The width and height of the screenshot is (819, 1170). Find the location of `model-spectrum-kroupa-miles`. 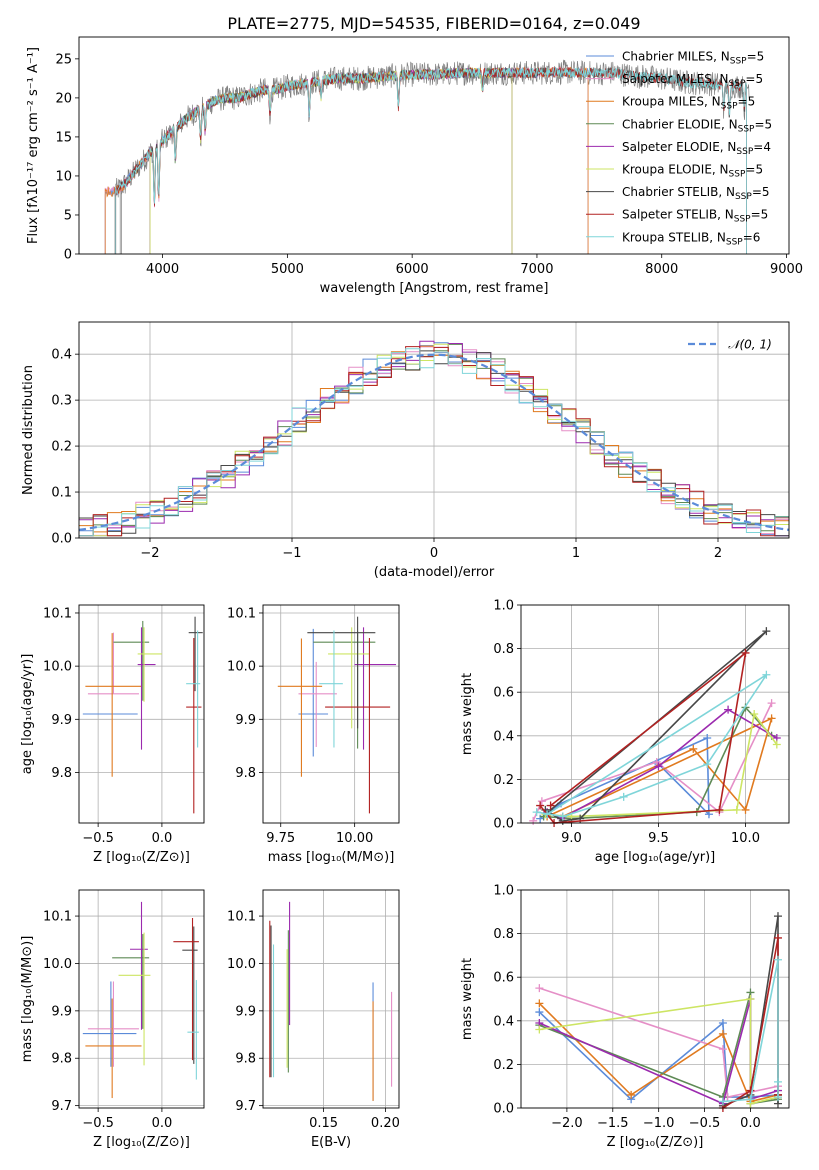

model-spectrum-kroupa-miles is located at coordinates (346, 160).